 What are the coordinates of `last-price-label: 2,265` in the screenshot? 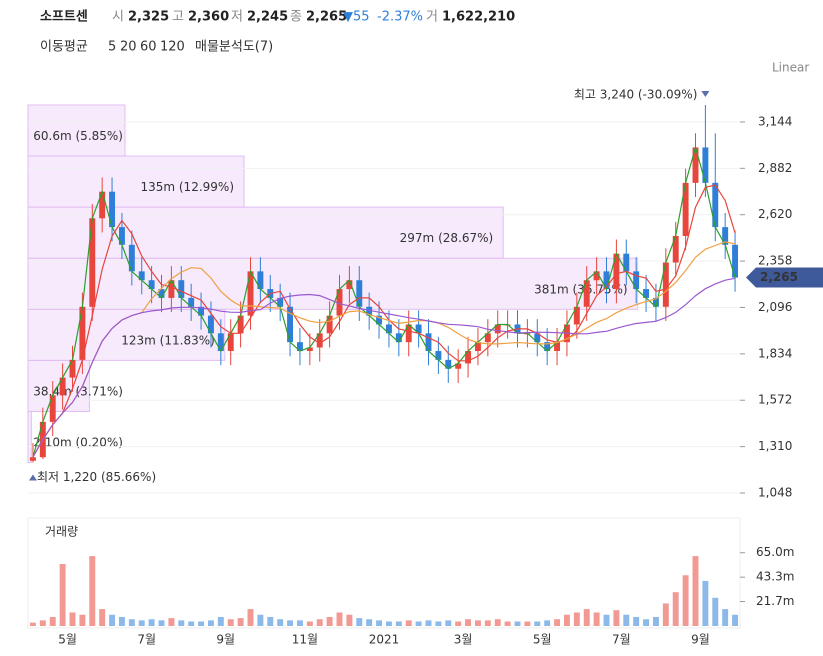 It's located at (779, 277).